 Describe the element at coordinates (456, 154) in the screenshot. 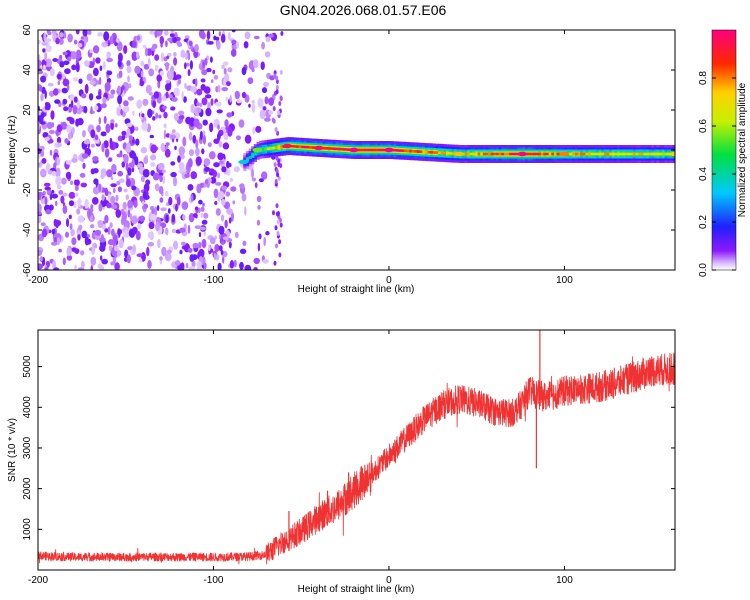

I see `spectrogram-trace-layer` at that location.